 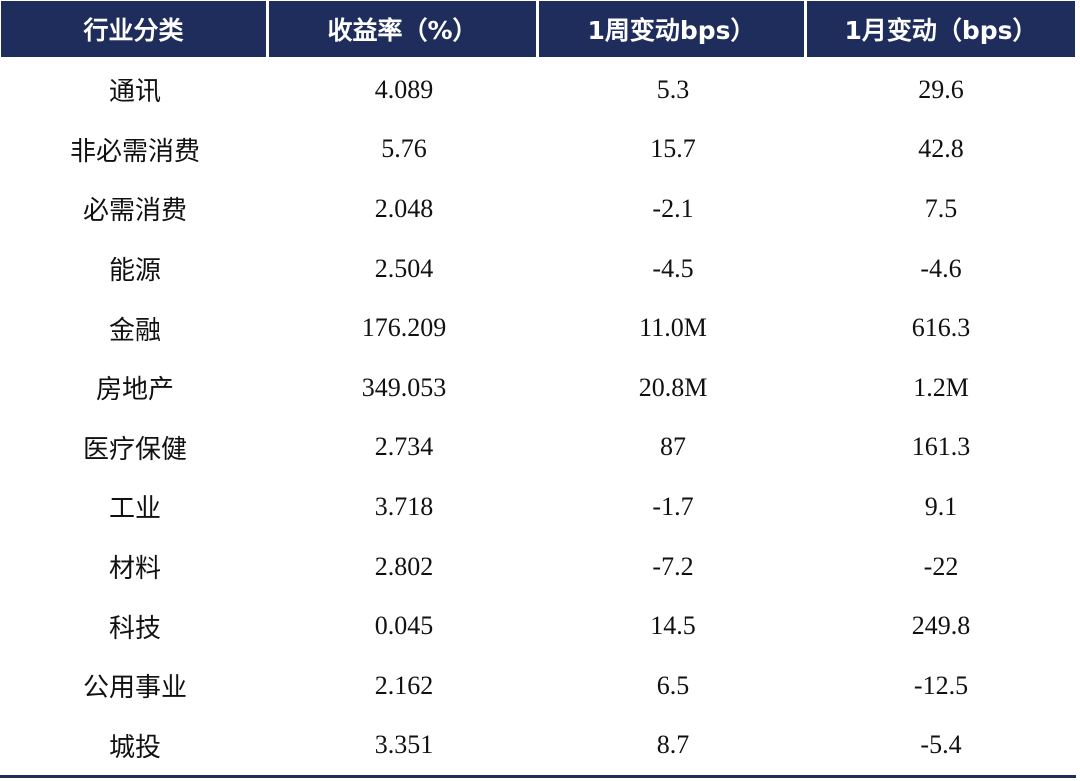 I want to click on cell-yield: 3.718, so click(x=404, y=506).